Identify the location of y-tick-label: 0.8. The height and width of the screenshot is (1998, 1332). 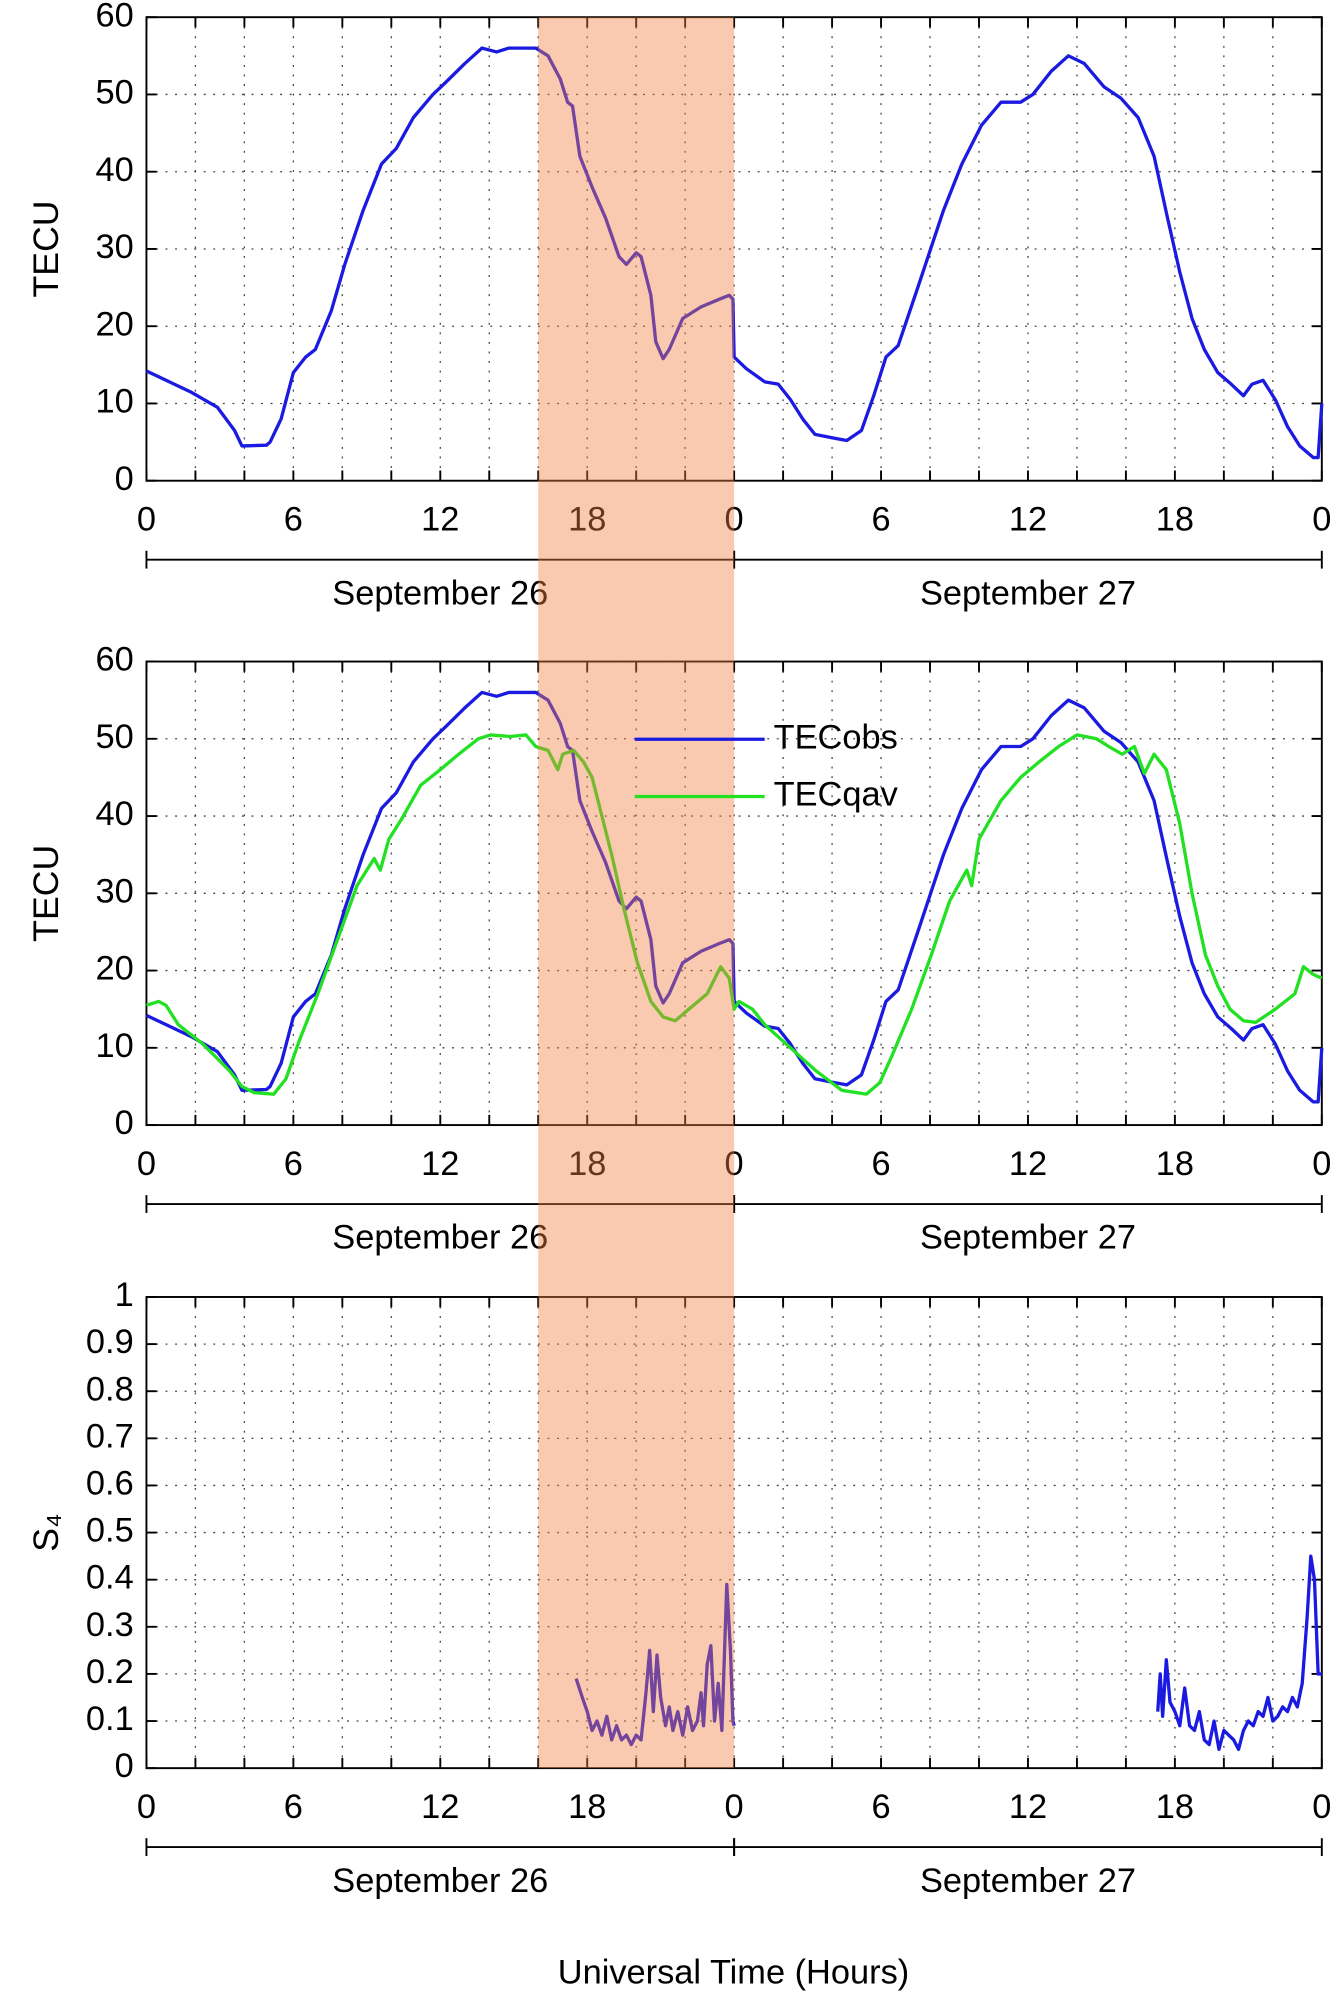
(110, 1389).